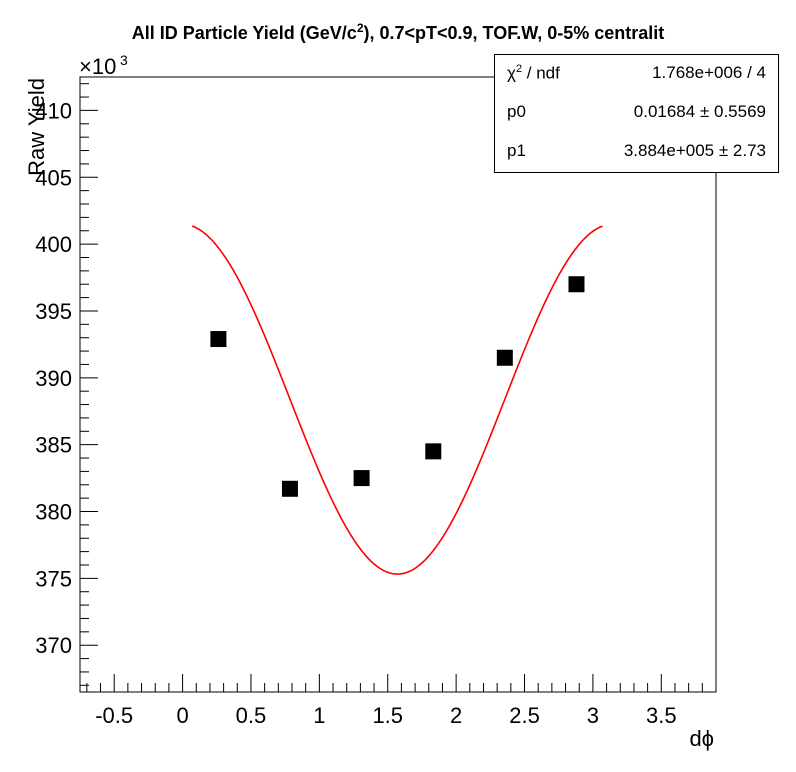 The height and width of the screenshot is (772, 796). I want to click on chi2-value: 1.768e+006 / 4, so click(709, 72).